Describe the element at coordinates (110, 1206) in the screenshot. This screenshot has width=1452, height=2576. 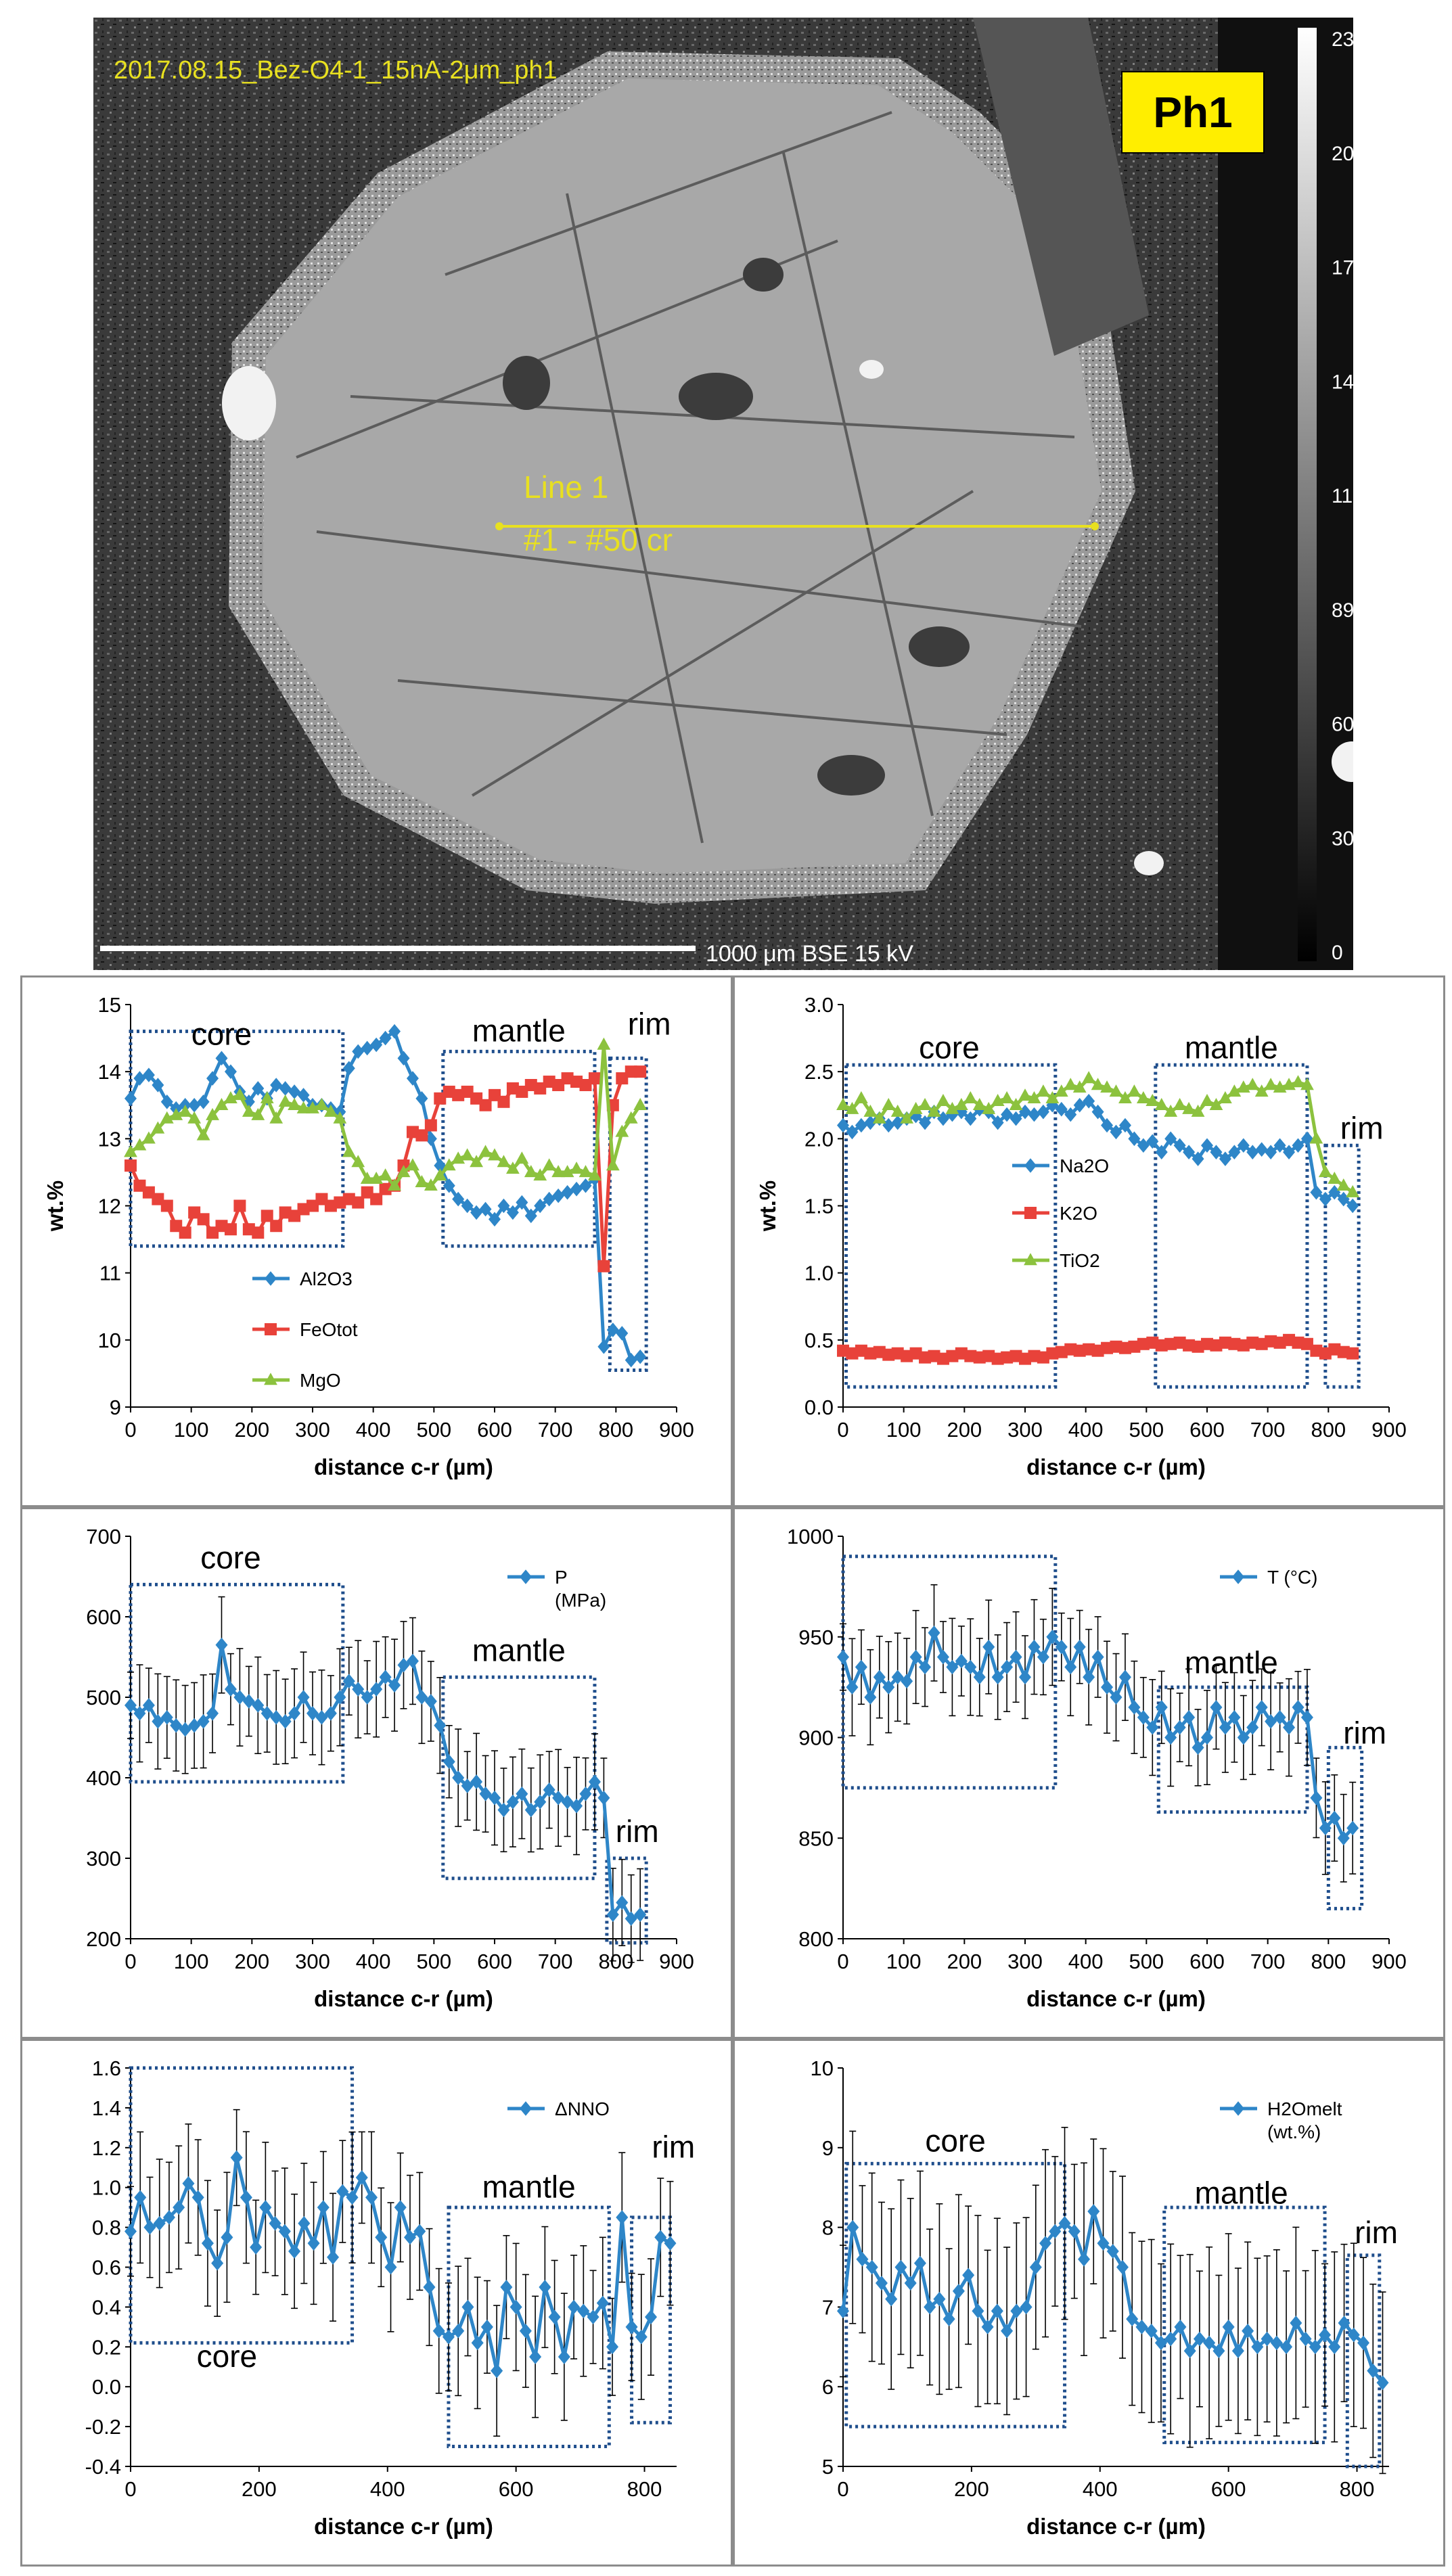
I see `y-tick-label: 12` at that location.